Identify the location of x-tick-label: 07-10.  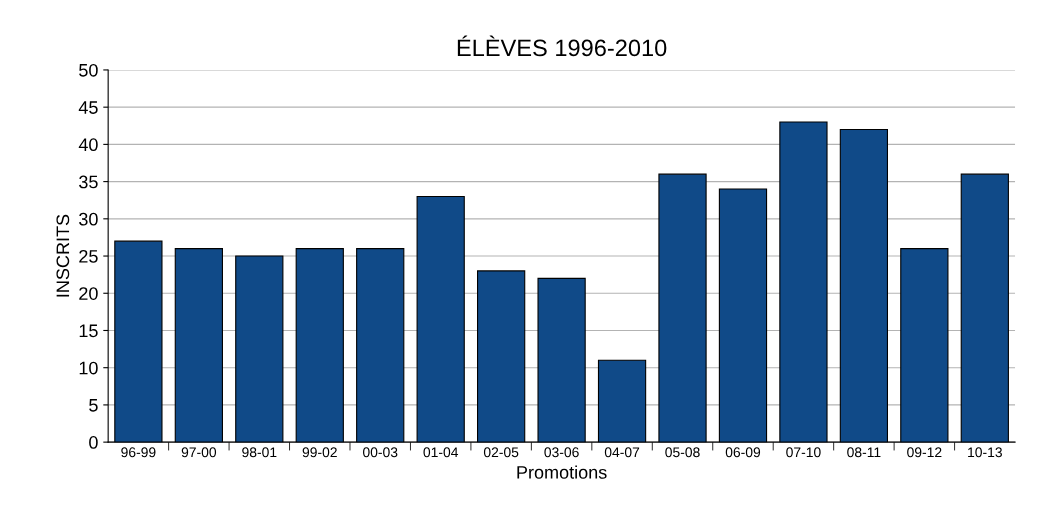
(803, 452).